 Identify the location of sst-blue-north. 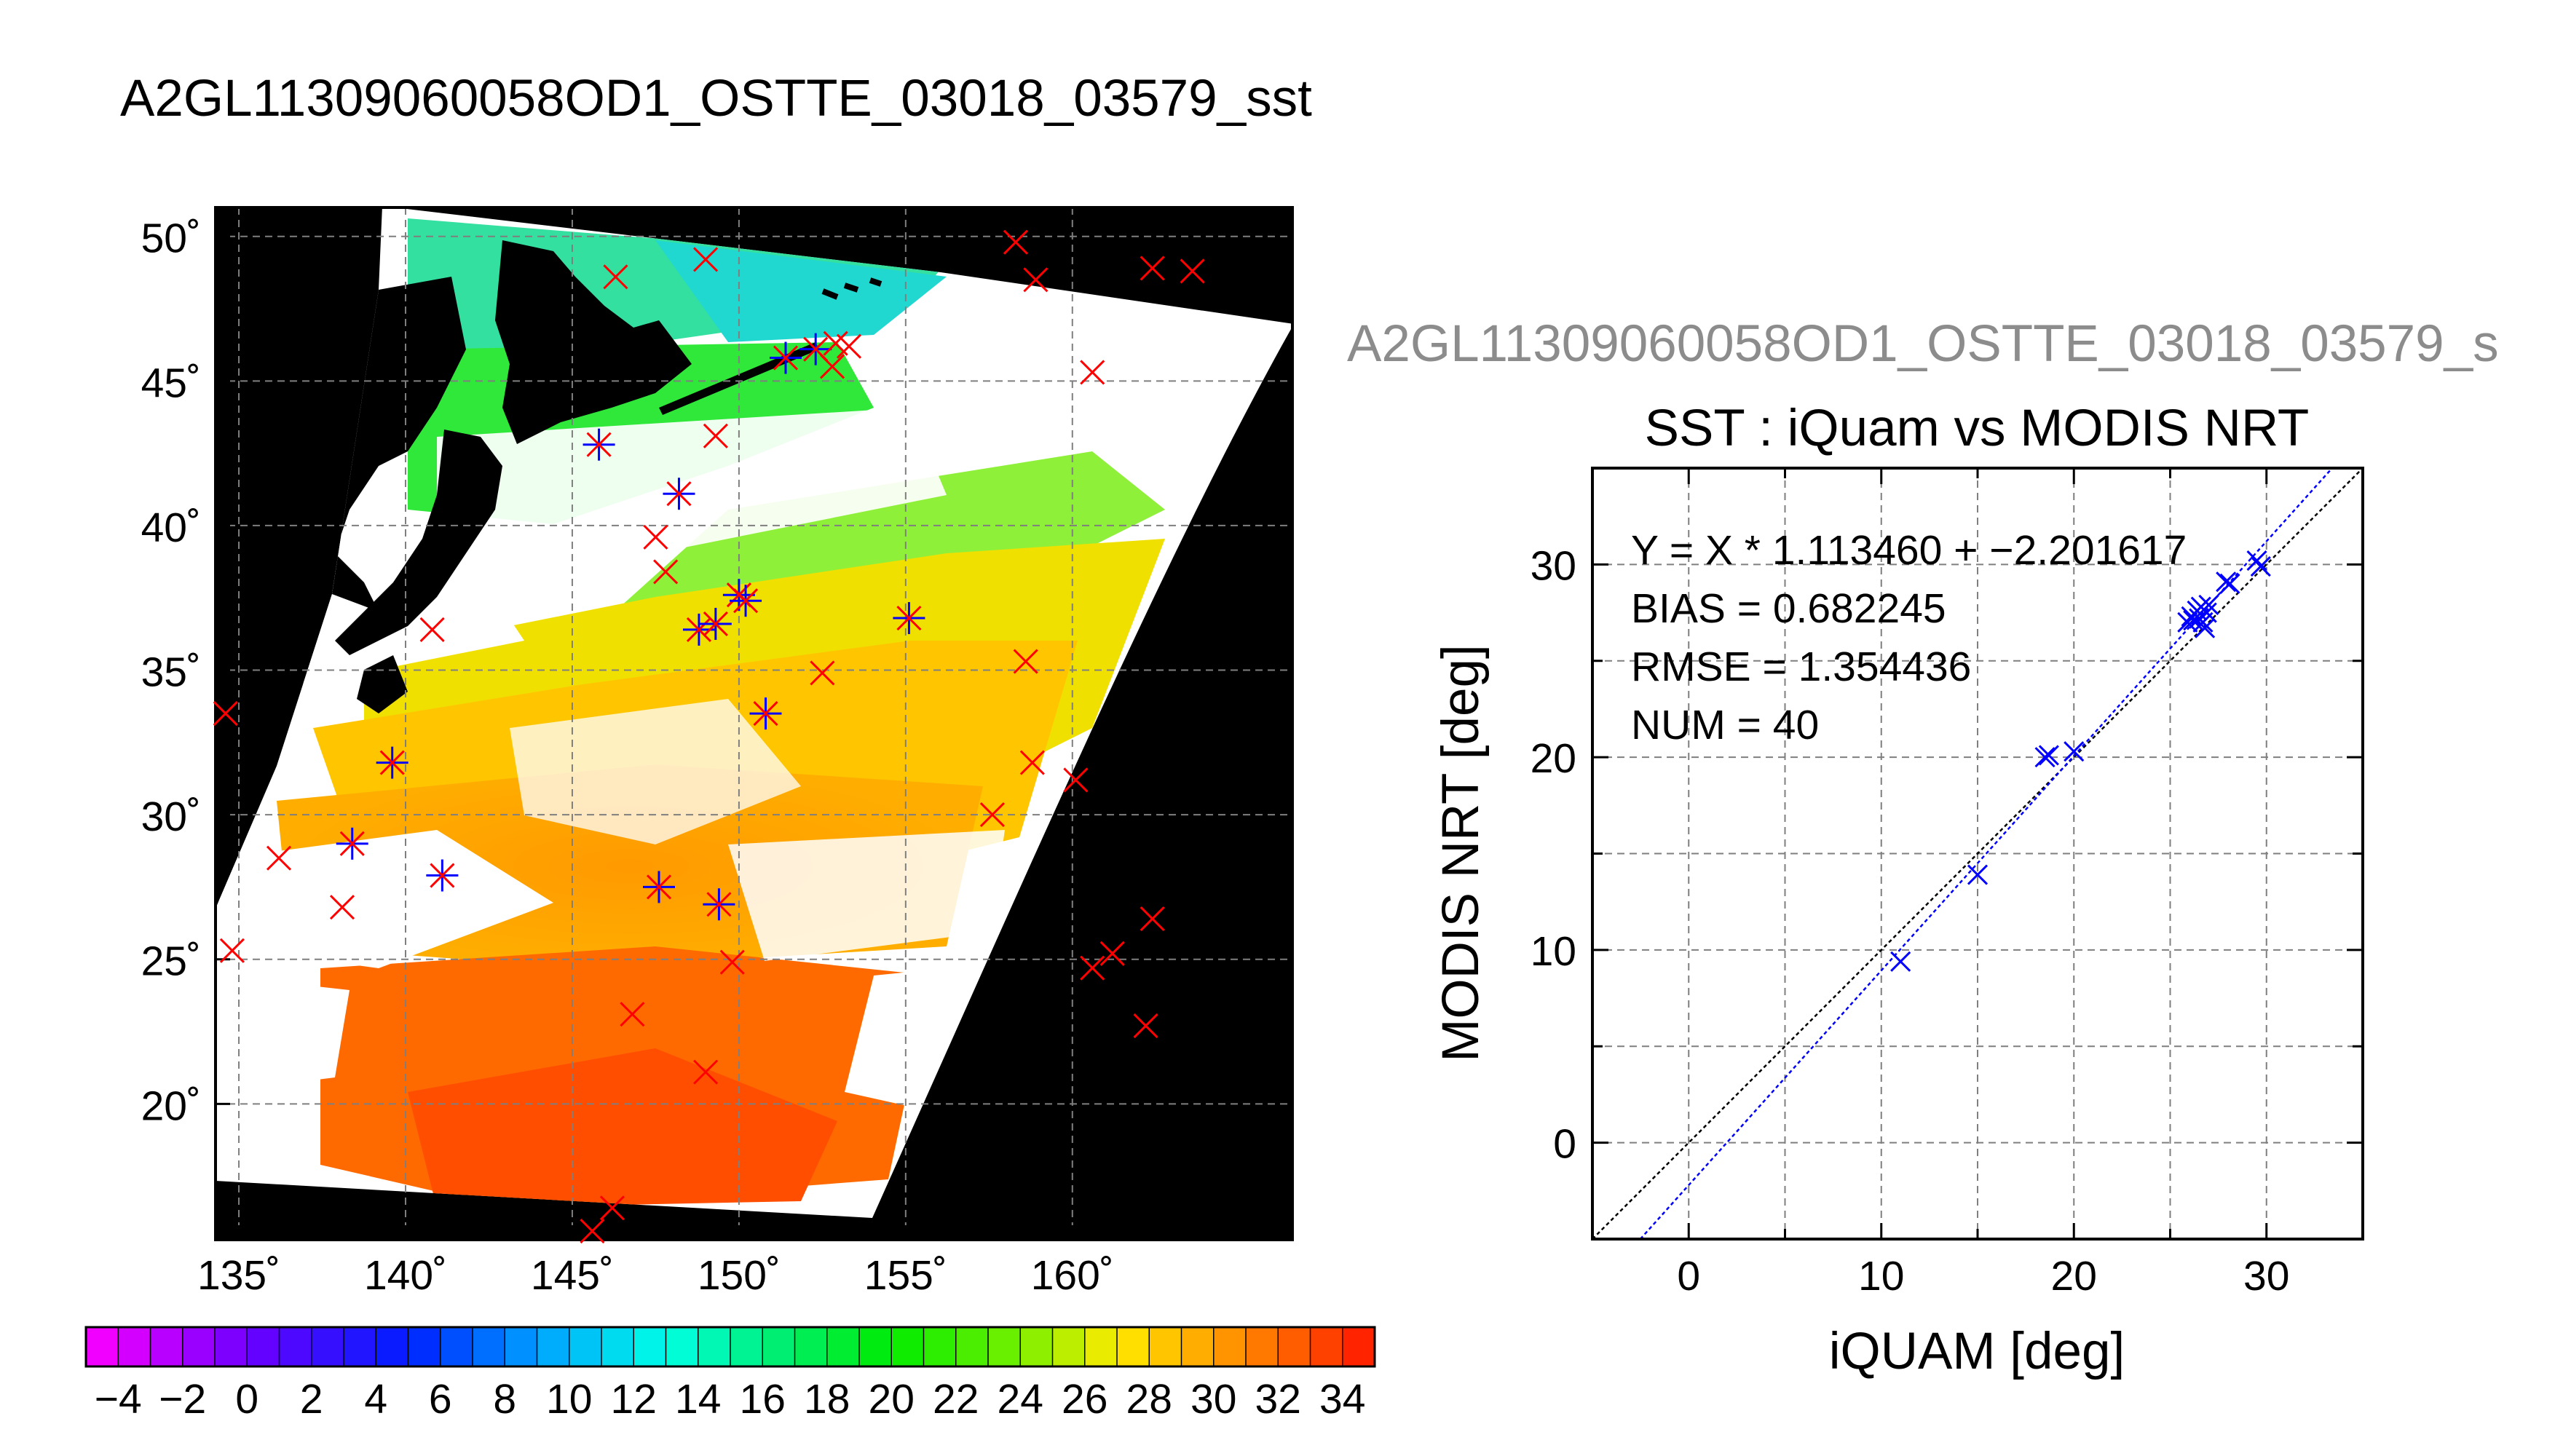
(801, 291).